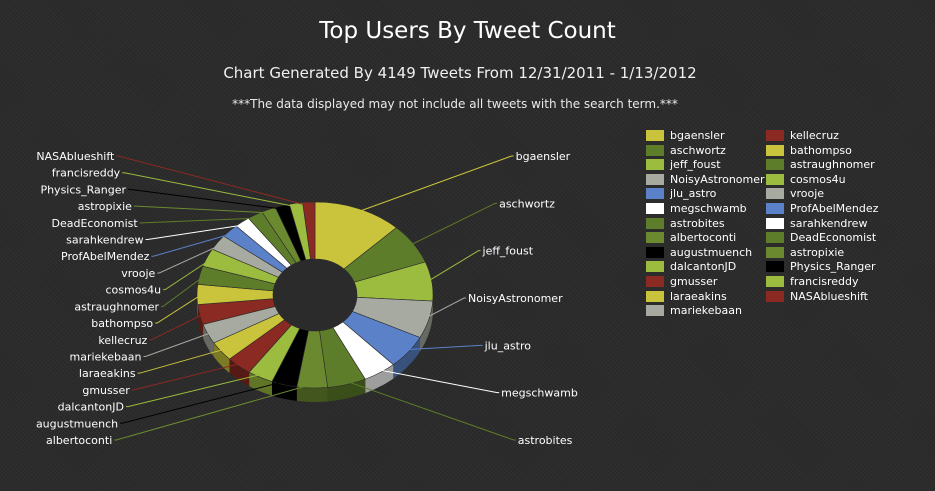 This screenshot has height=491, width=935. What do you see at coordinates (77, 423) in the screenshot?
I see `slice-label-augustmuench: augustmuench` at bounding box center [77, 423].